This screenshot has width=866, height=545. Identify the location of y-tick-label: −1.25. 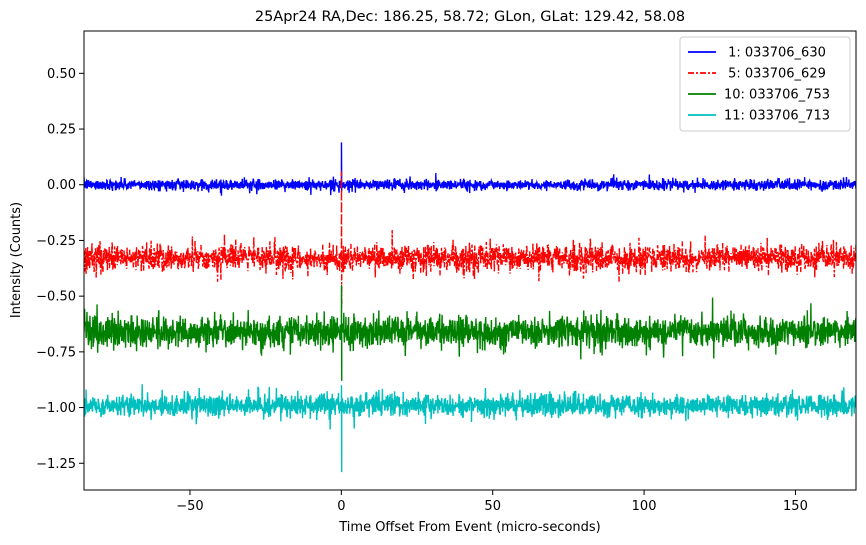
(56, 464).